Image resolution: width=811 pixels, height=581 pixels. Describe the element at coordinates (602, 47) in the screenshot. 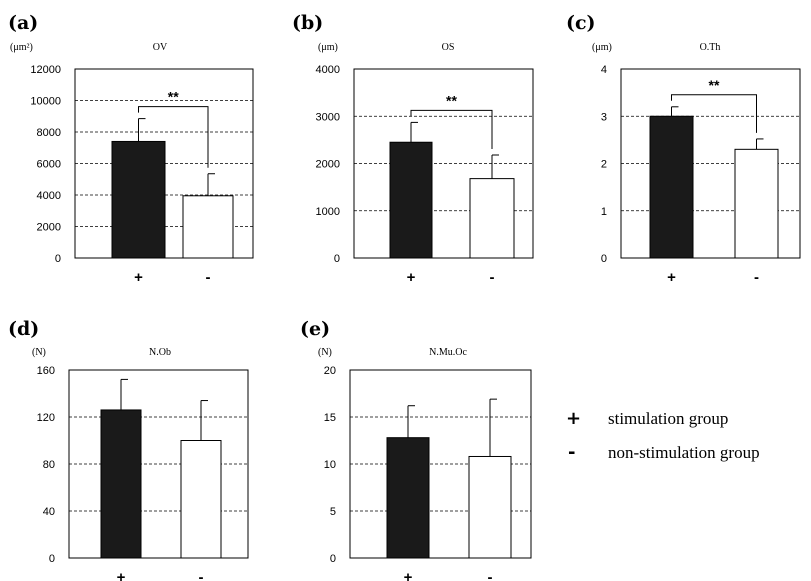

I see `panel-unit-c: (μm)` at that location.